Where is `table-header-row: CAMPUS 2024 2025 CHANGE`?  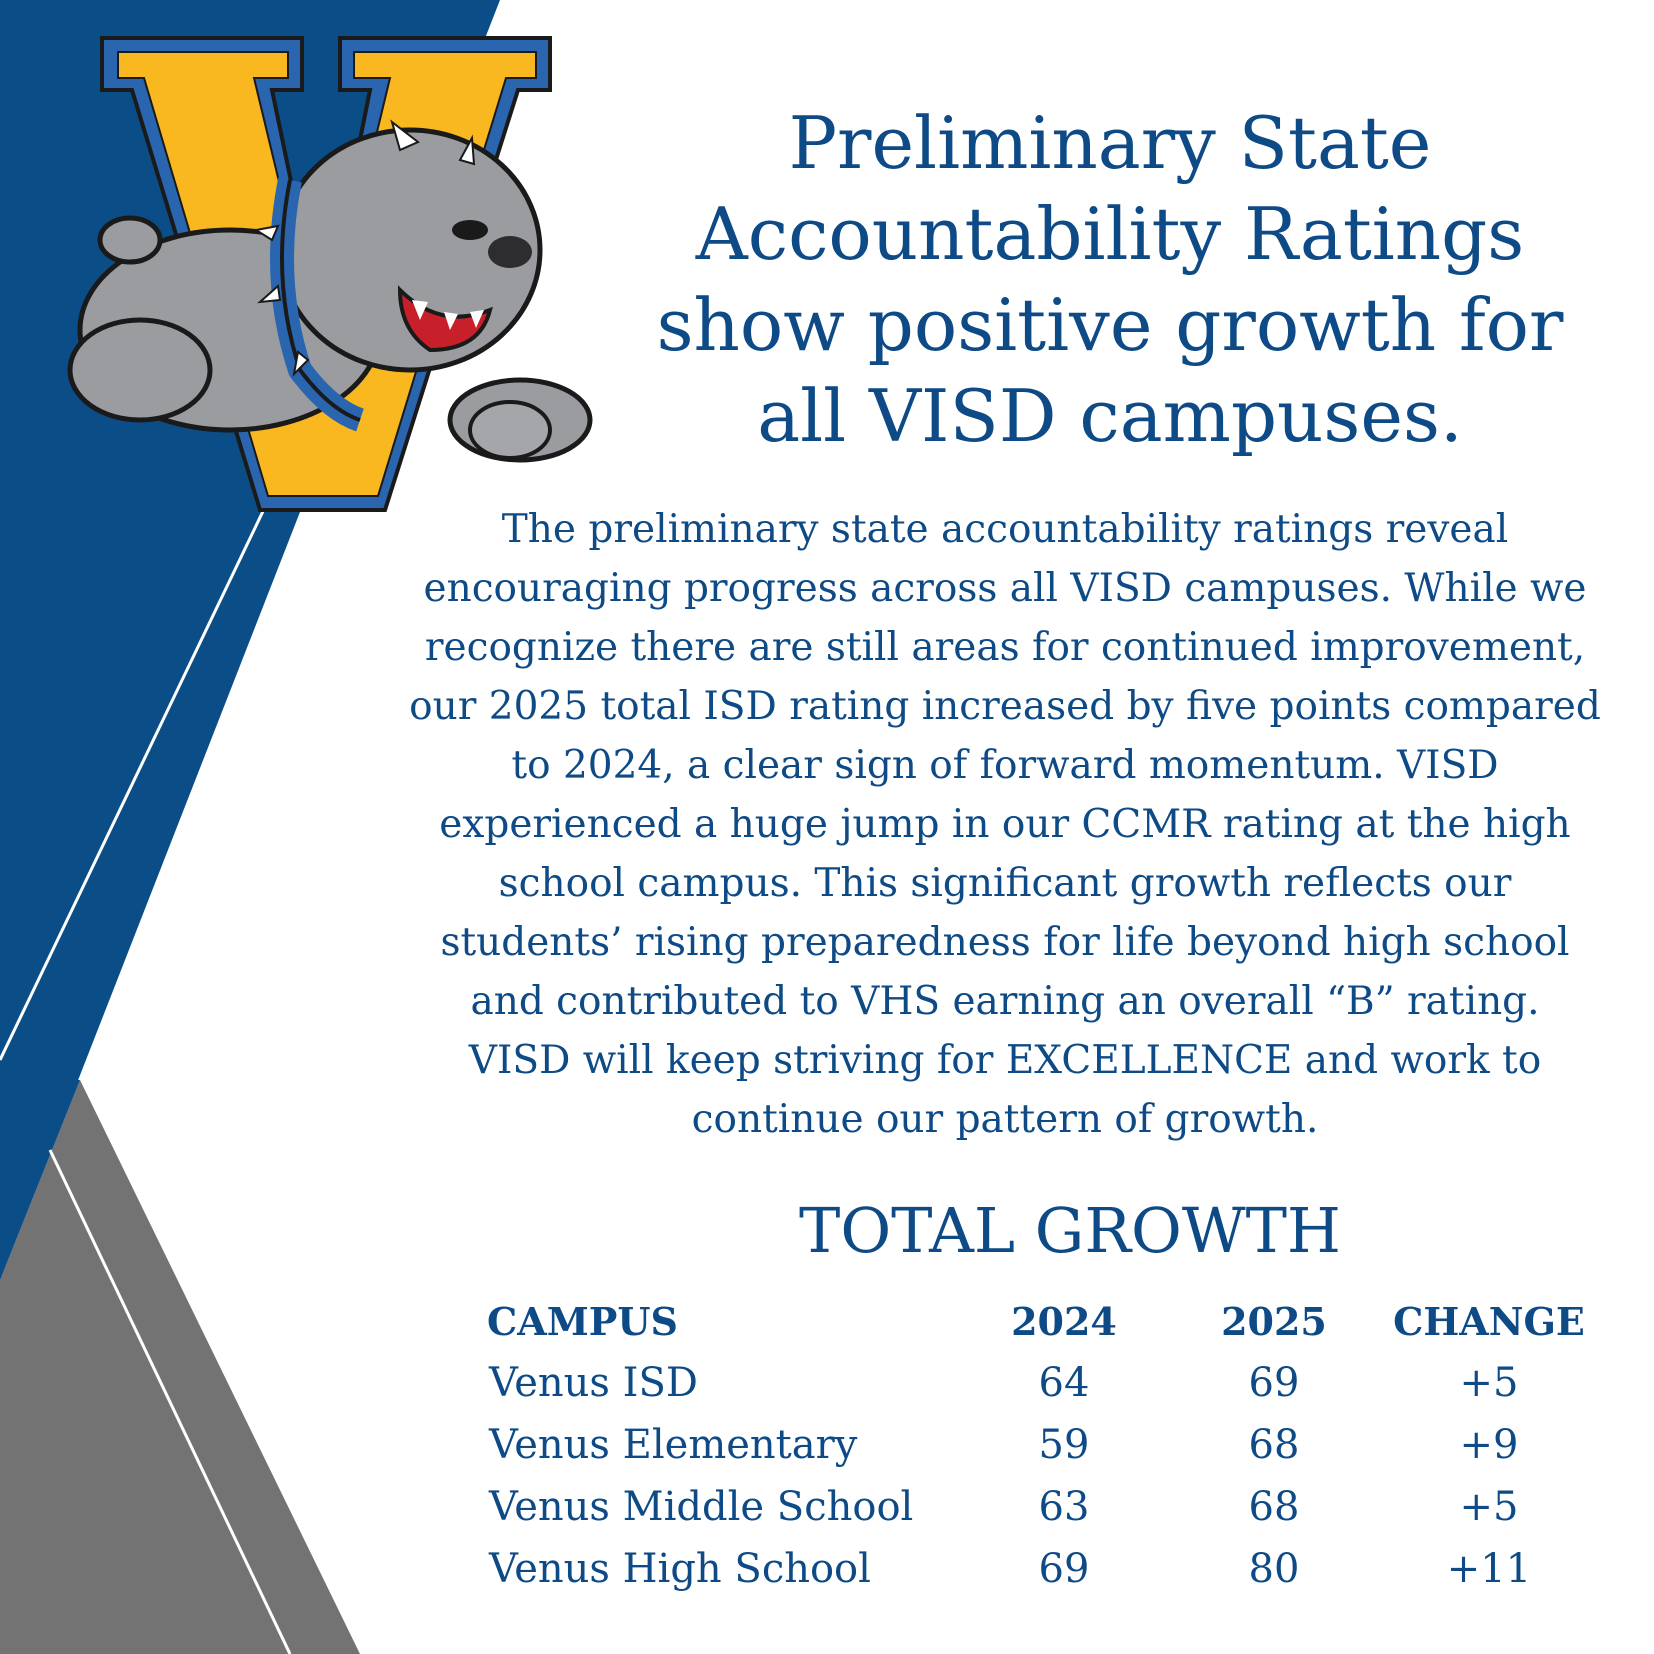
table-header-row: CAMPUS 2024 2025 CHANGE is located at coordinates (1035, 1321).